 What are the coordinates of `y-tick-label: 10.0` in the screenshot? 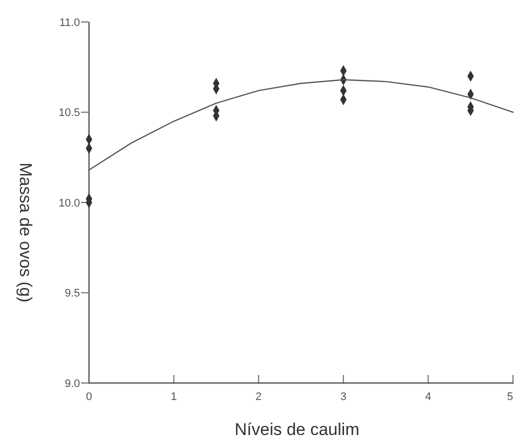 It's located at (69, 203).